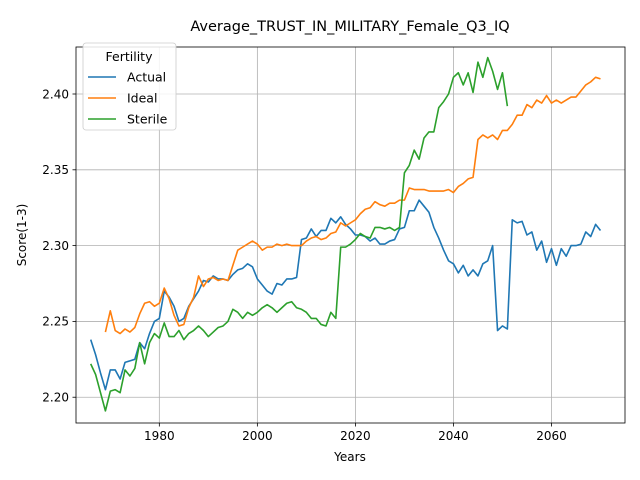 Image resolution: width=640 pixels, height=480 pixels. I want to click on legend-title: Fertility, so click(130, 56).